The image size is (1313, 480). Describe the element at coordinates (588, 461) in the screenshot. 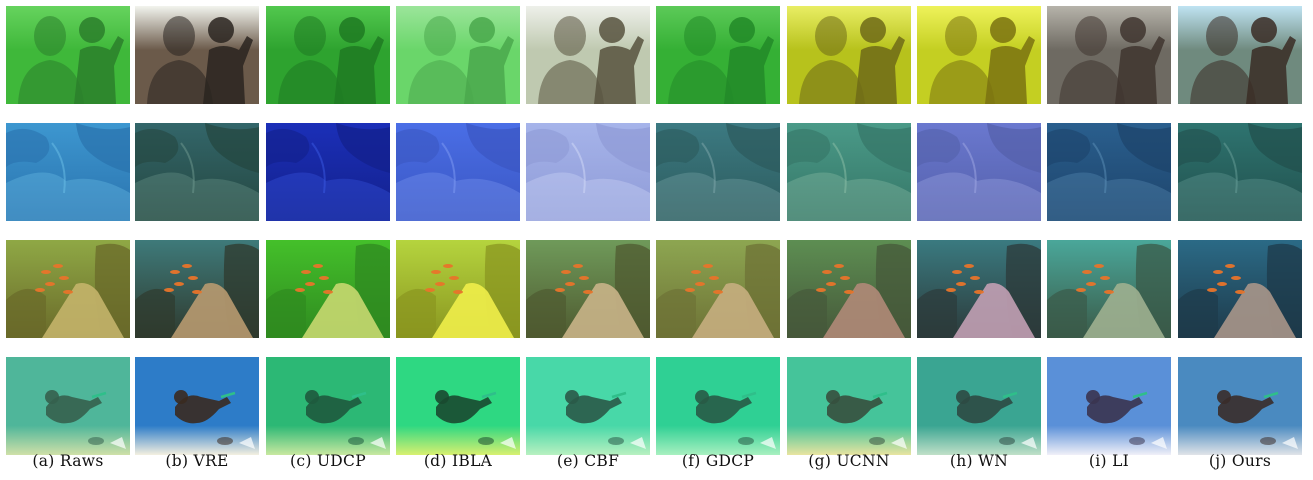

I see `column-caption: (e) CBF` at that location.